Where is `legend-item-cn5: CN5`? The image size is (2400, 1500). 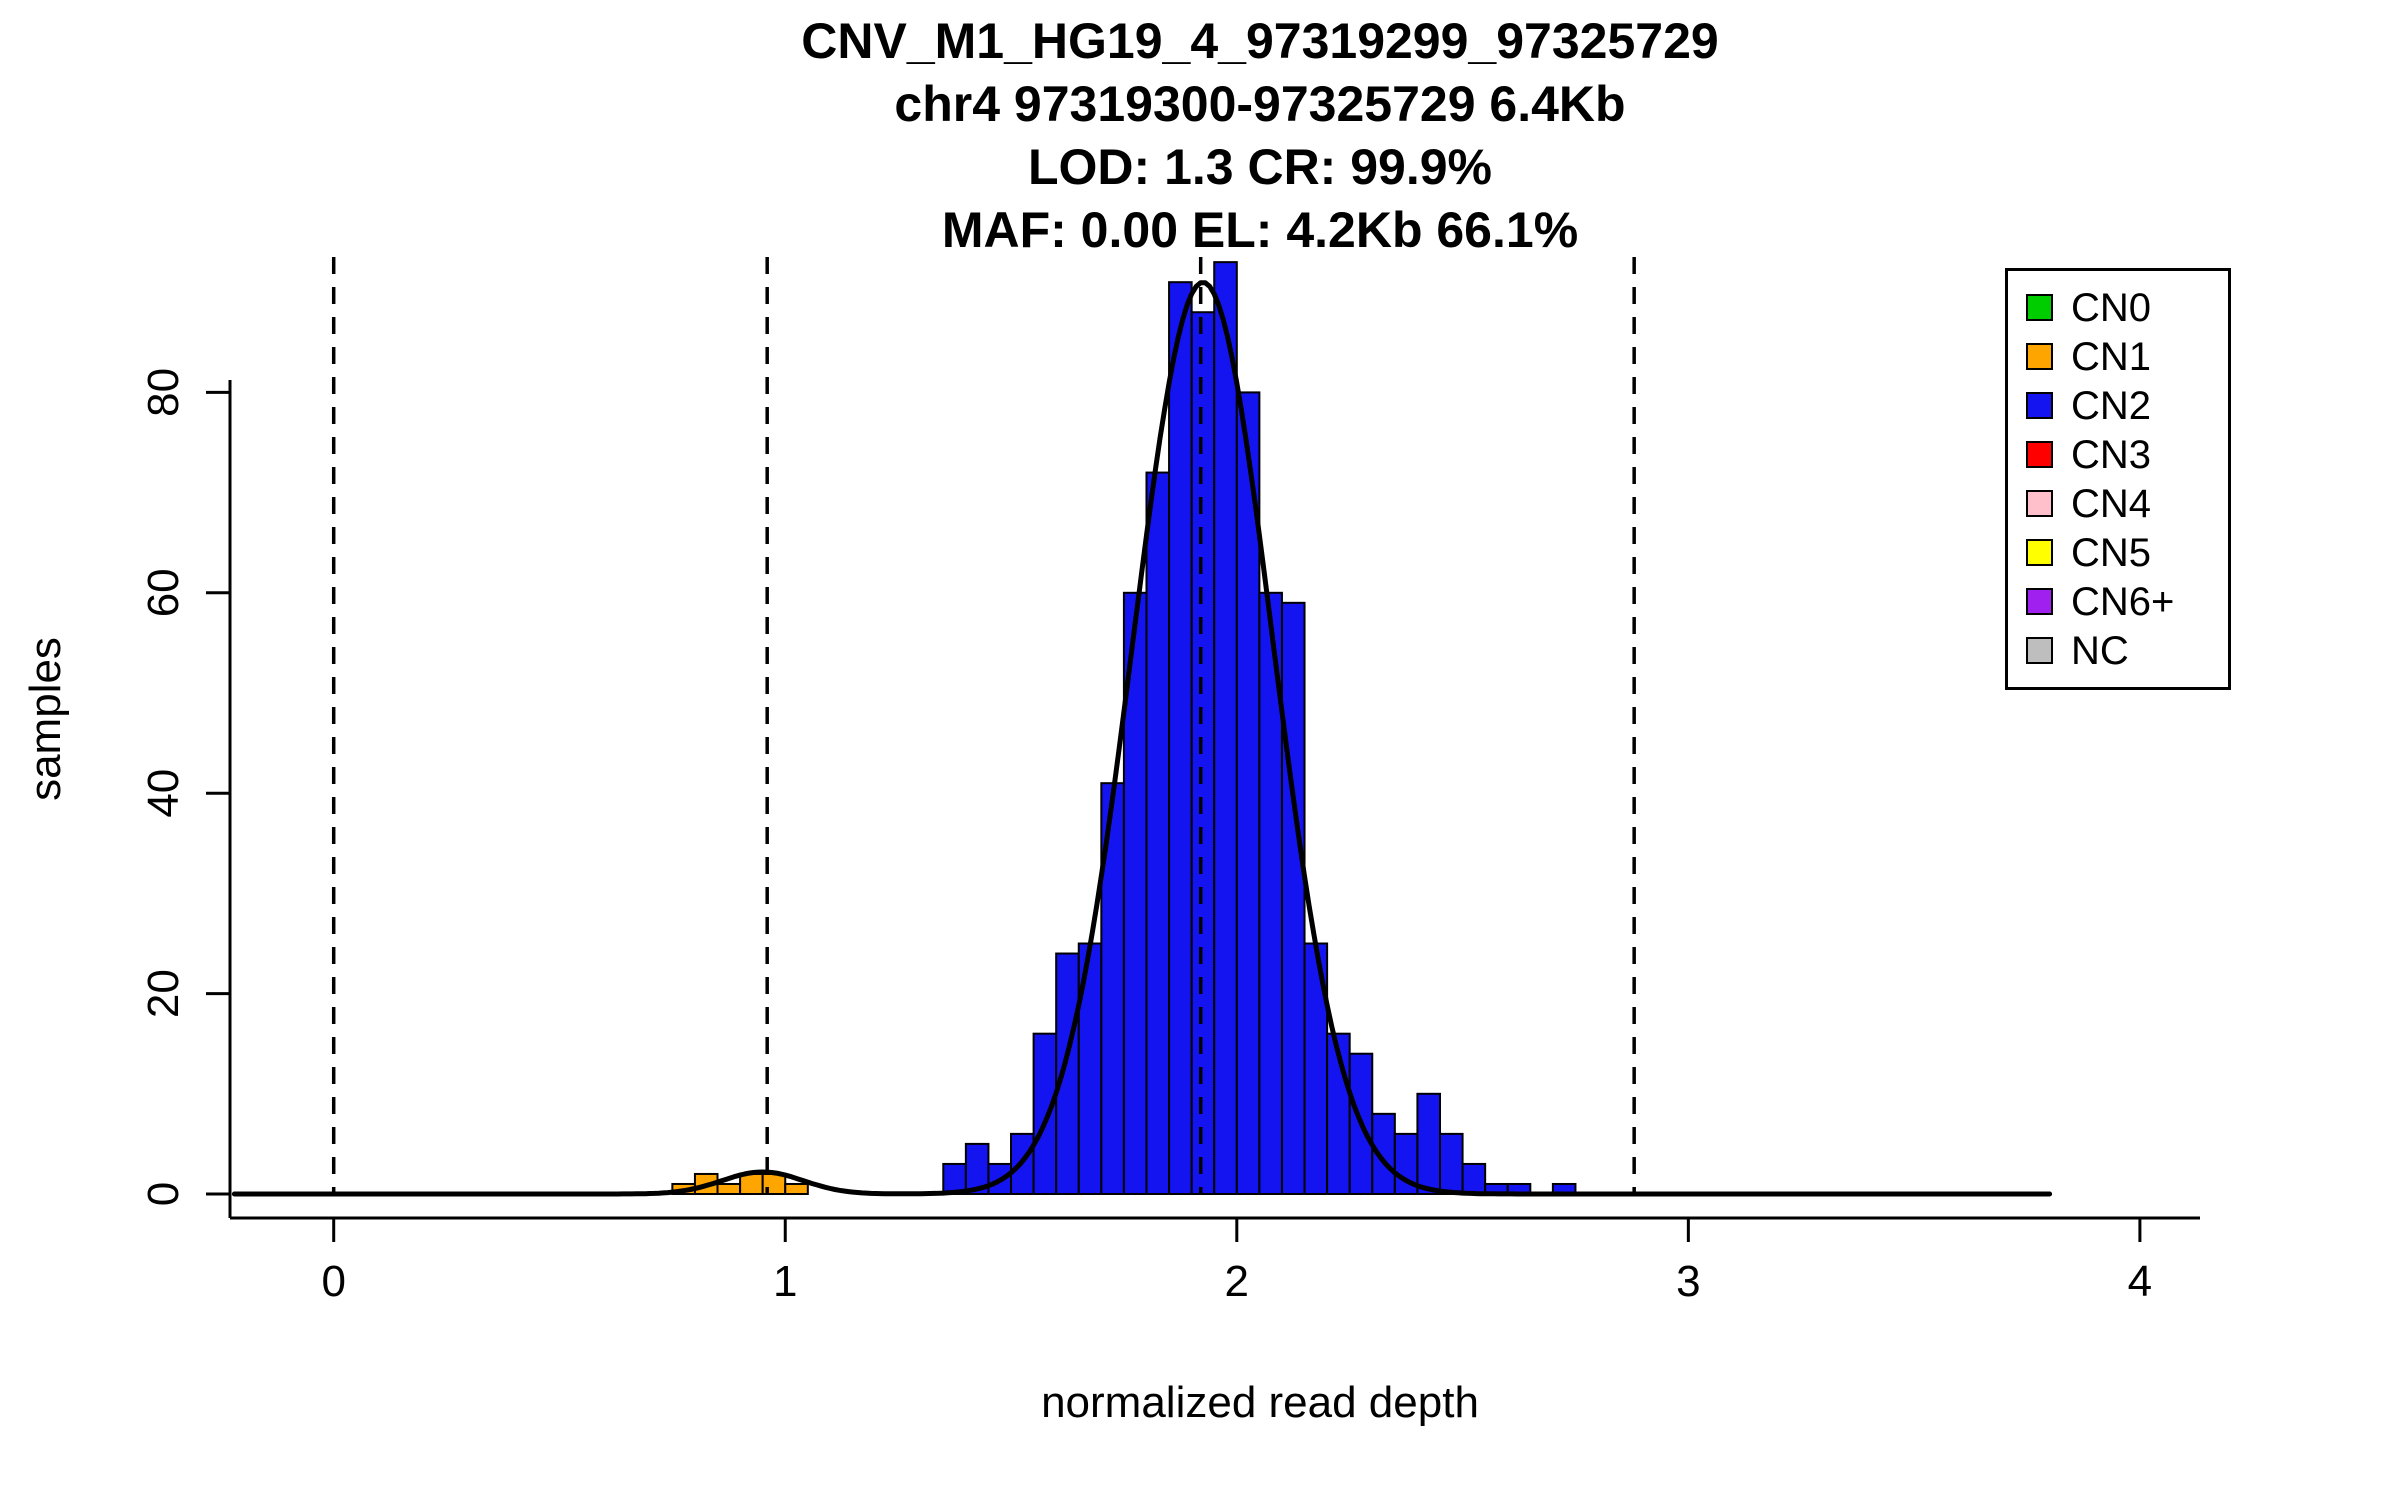
legend-item-cn5: CN5 is located at coordinates (2127, 552).